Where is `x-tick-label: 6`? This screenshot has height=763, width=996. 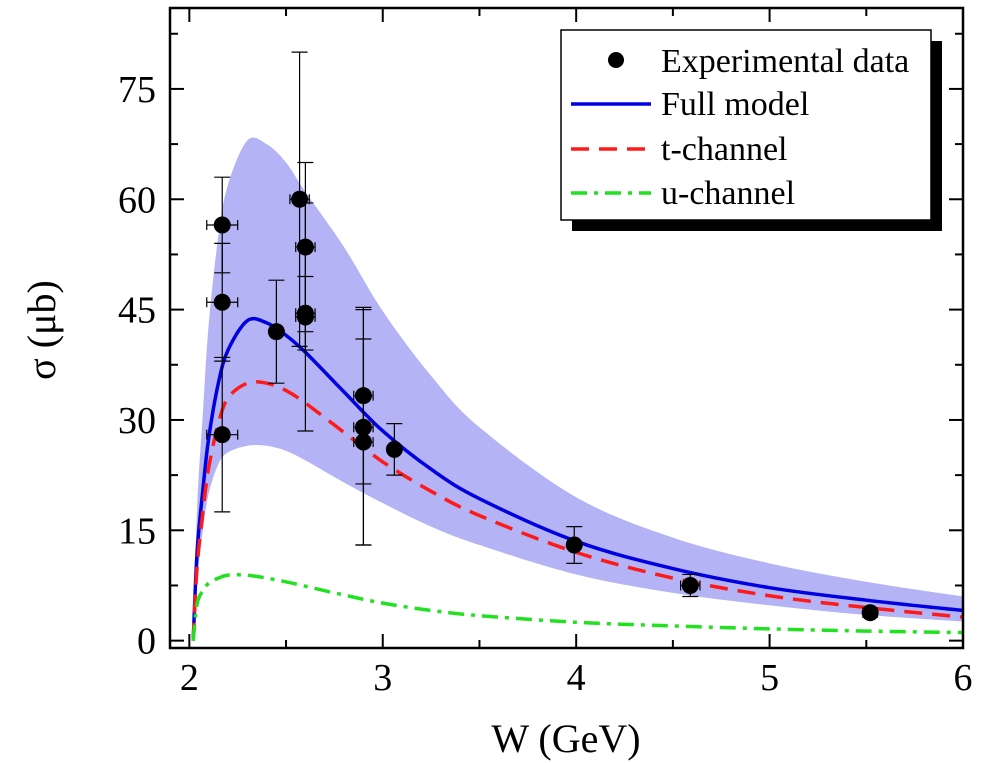 x-tick-label: 6 is located at coordinates (963, 678).